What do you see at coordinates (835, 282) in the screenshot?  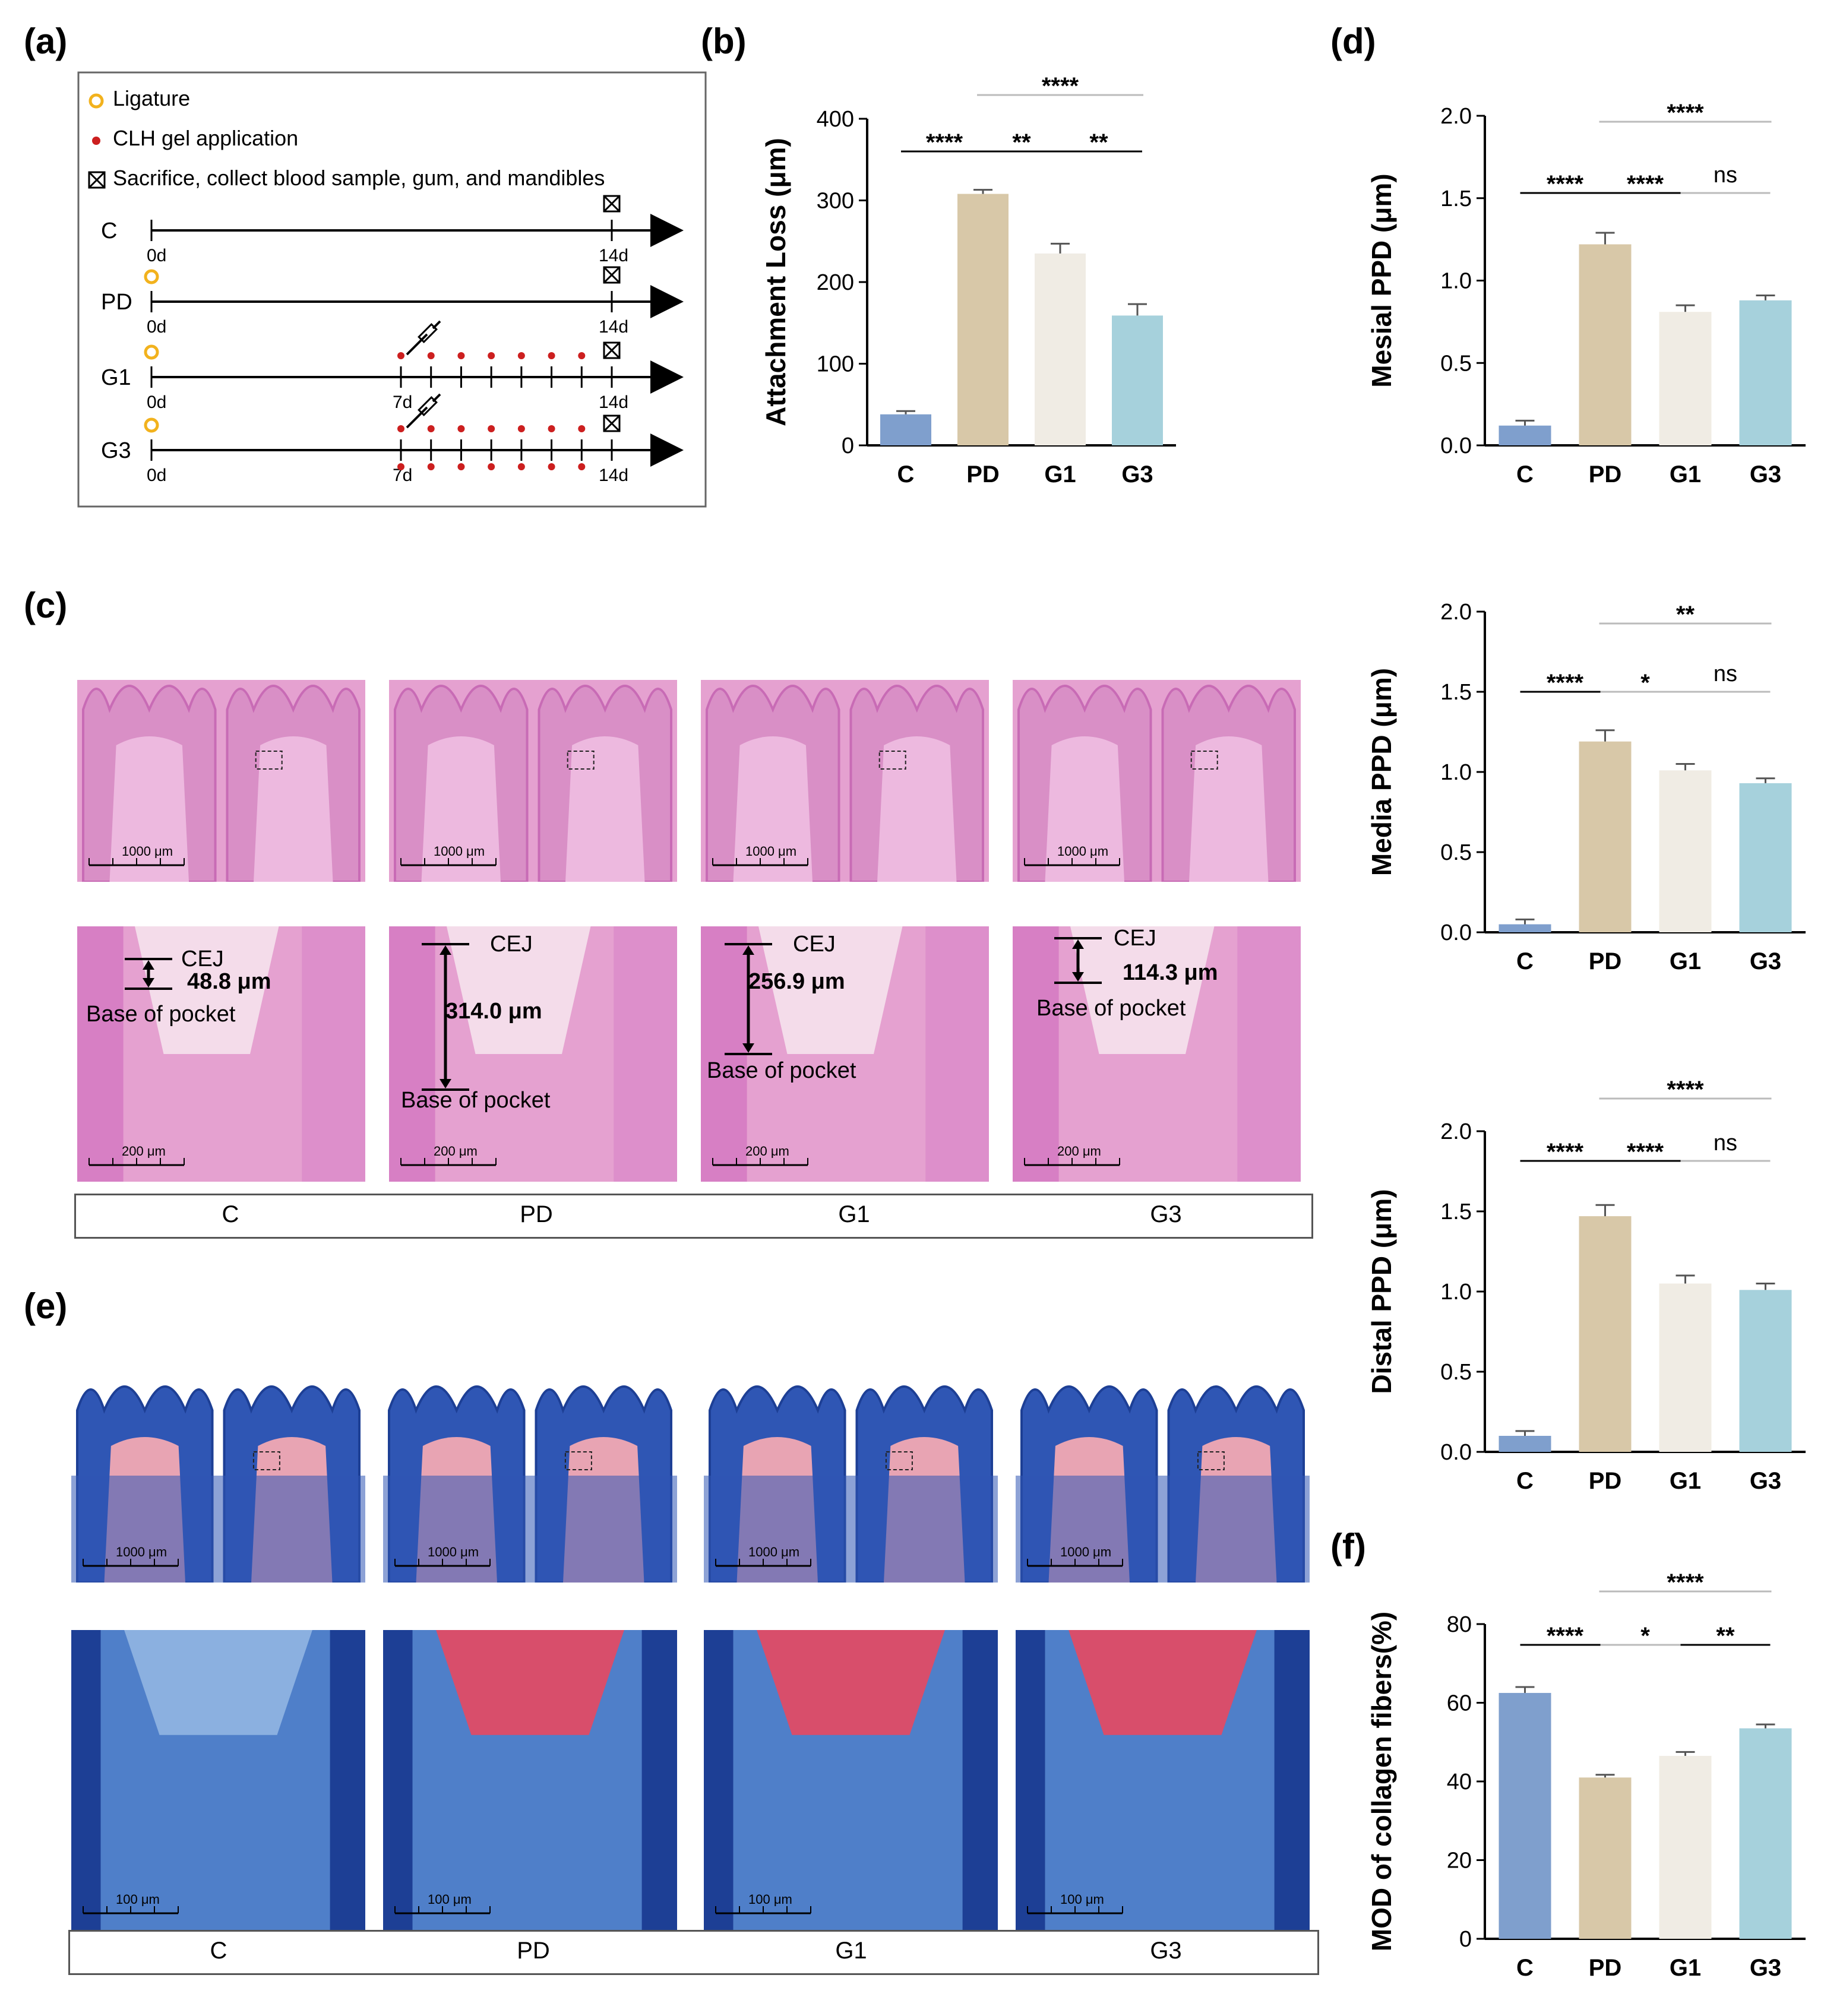 I see `y-tick-label: 200` at bounding box center [835, 282].